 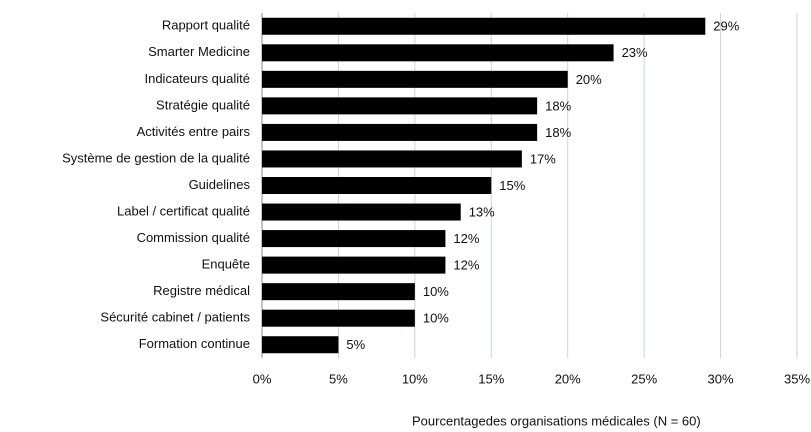 What do you see at coordinates (197, 78) in the screenshot?
I see `y-tick-label: Indicateurs qualité` at bounding box center [197, 78].